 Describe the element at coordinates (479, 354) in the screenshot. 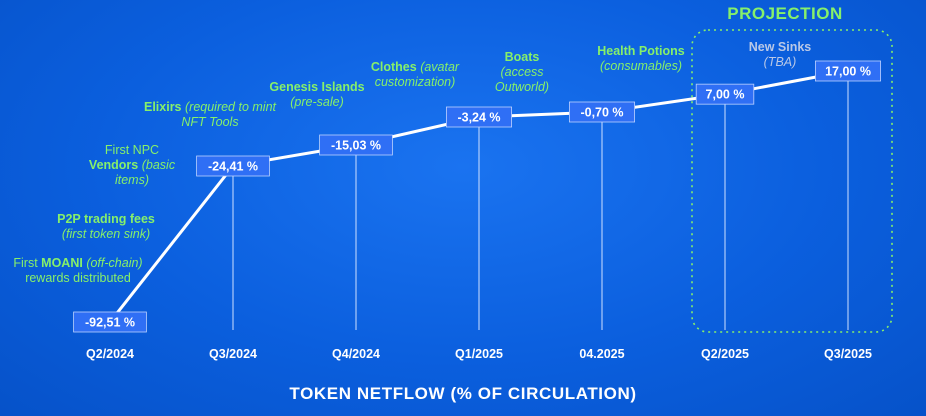

I see `x-tick-label: Q1/2025` at that location.